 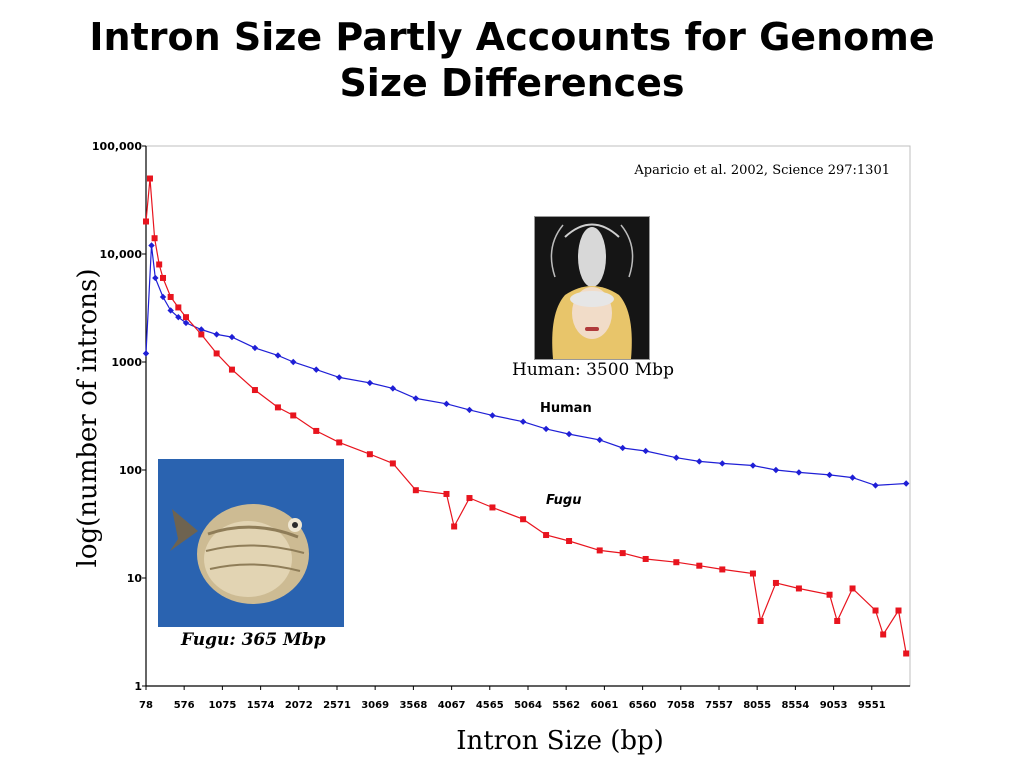 I want to click on y-axis-ticks: 1 10 100 1000 10,000 100,000, so click(x=119, y=416).